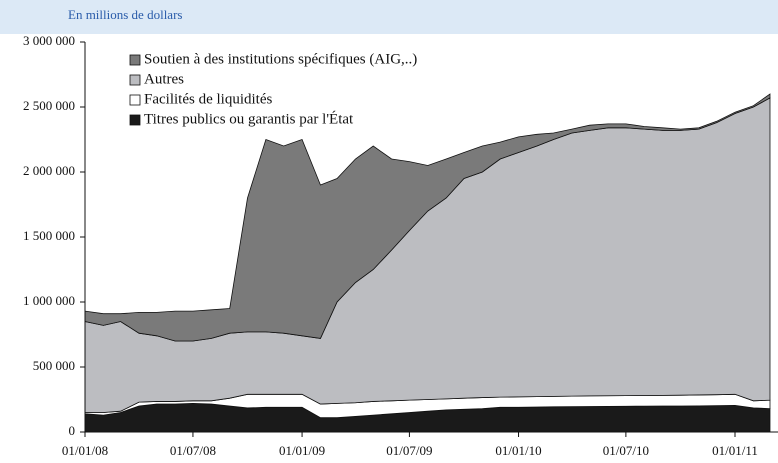  Describe the element at coordinates (125, 14) in the screenshot. I see `chart-subtitle: En millions de dollars` at that location.